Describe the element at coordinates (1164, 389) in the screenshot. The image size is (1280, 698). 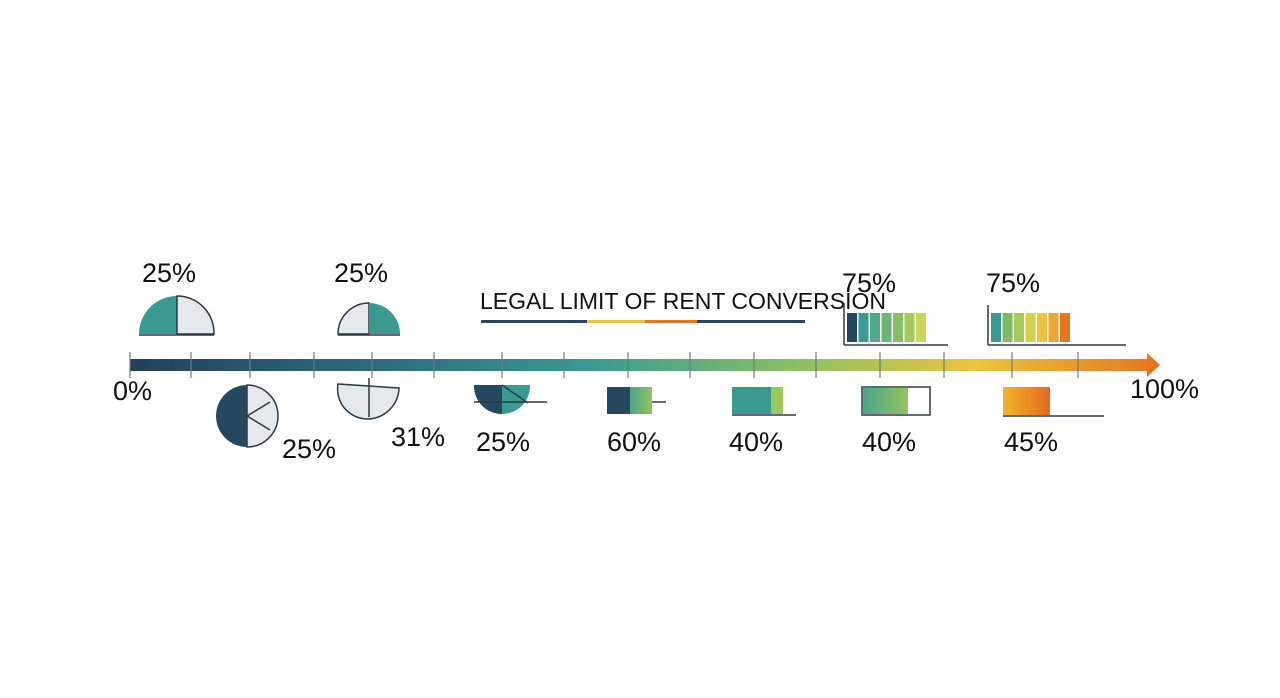
I see `axis-end-label: 100%` at that location.